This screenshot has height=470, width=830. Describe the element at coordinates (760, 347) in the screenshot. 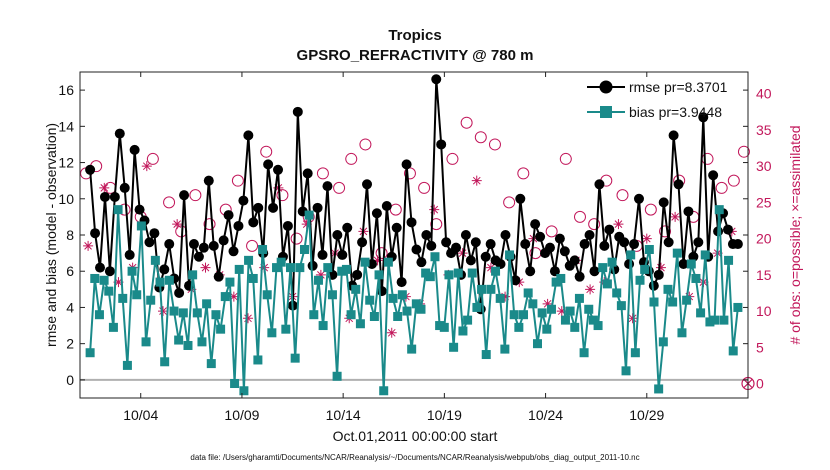

I see `y2-tick-label: 5` at that location.